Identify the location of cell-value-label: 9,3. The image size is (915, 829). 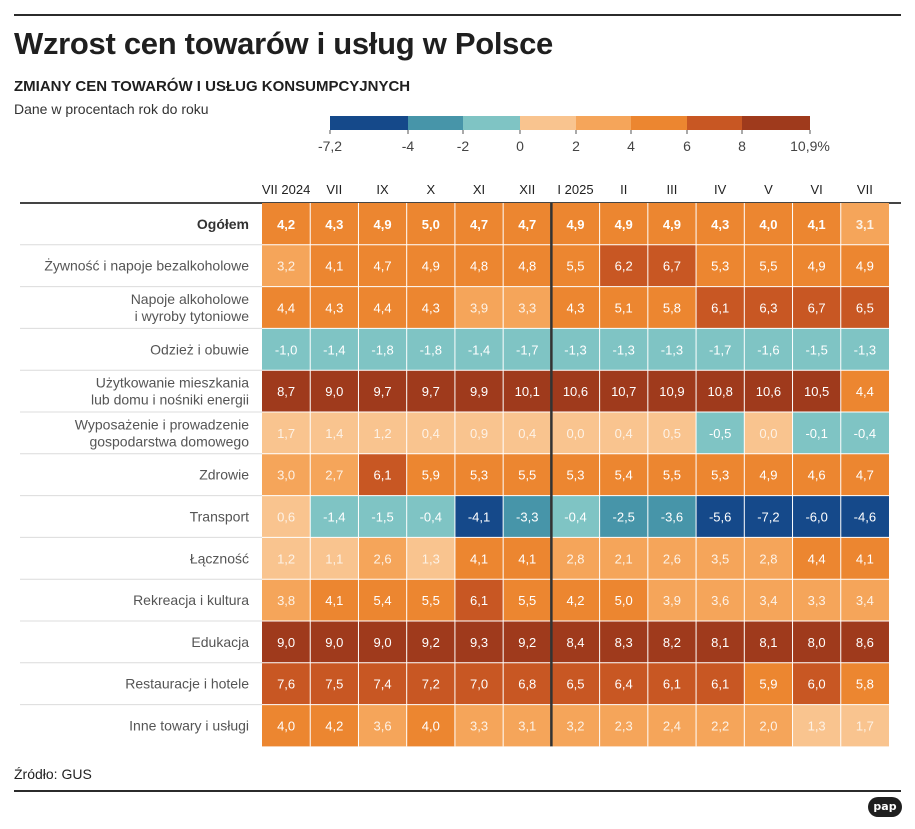
(479, 642).